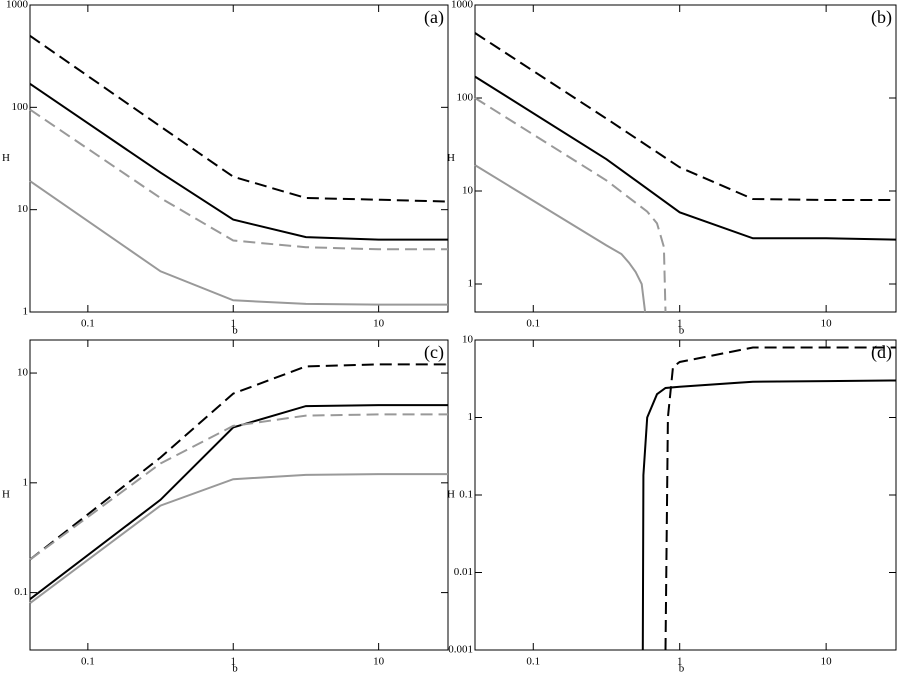 The image size is (899, 675). I want to click on y-tick-label: 0.01, so click(463, 572).